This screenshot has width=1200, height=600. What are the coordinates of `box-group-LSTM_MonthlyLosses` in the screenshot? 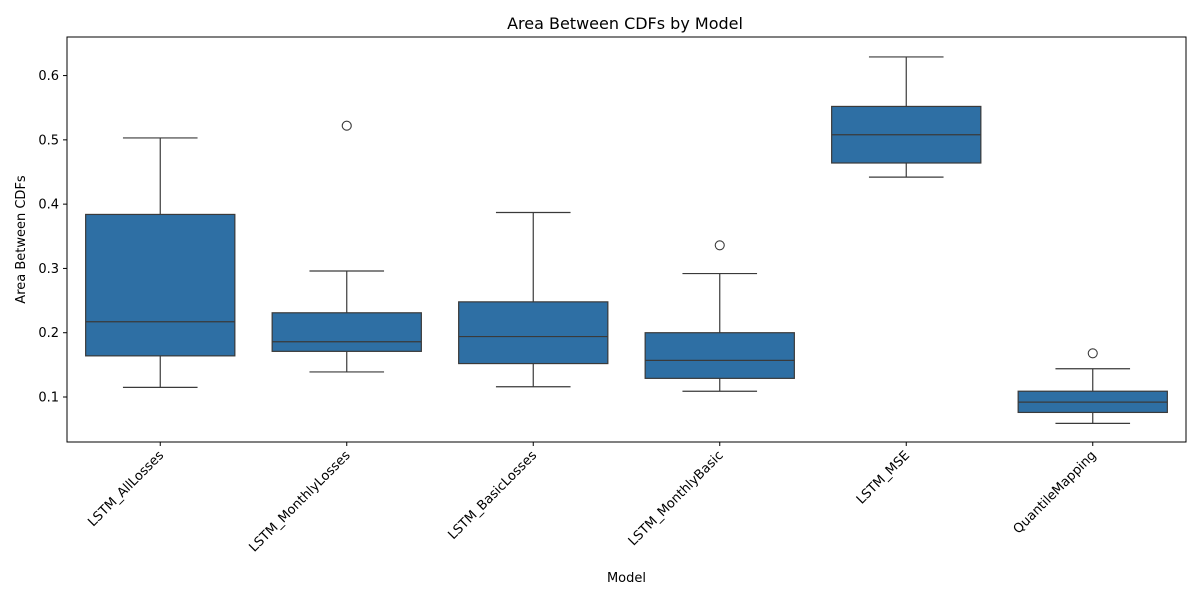 It's located at (346, 246).